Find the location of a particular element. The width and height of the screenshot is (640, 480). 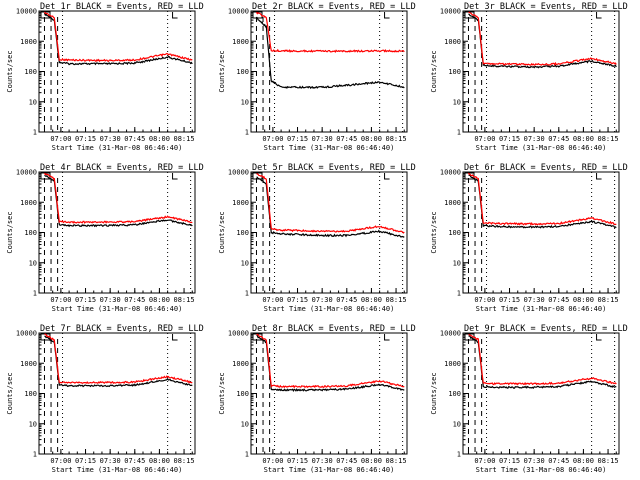

panel-title: Det 4r BLACK = Events, RED = LLD is located at coordinates (122, 168).